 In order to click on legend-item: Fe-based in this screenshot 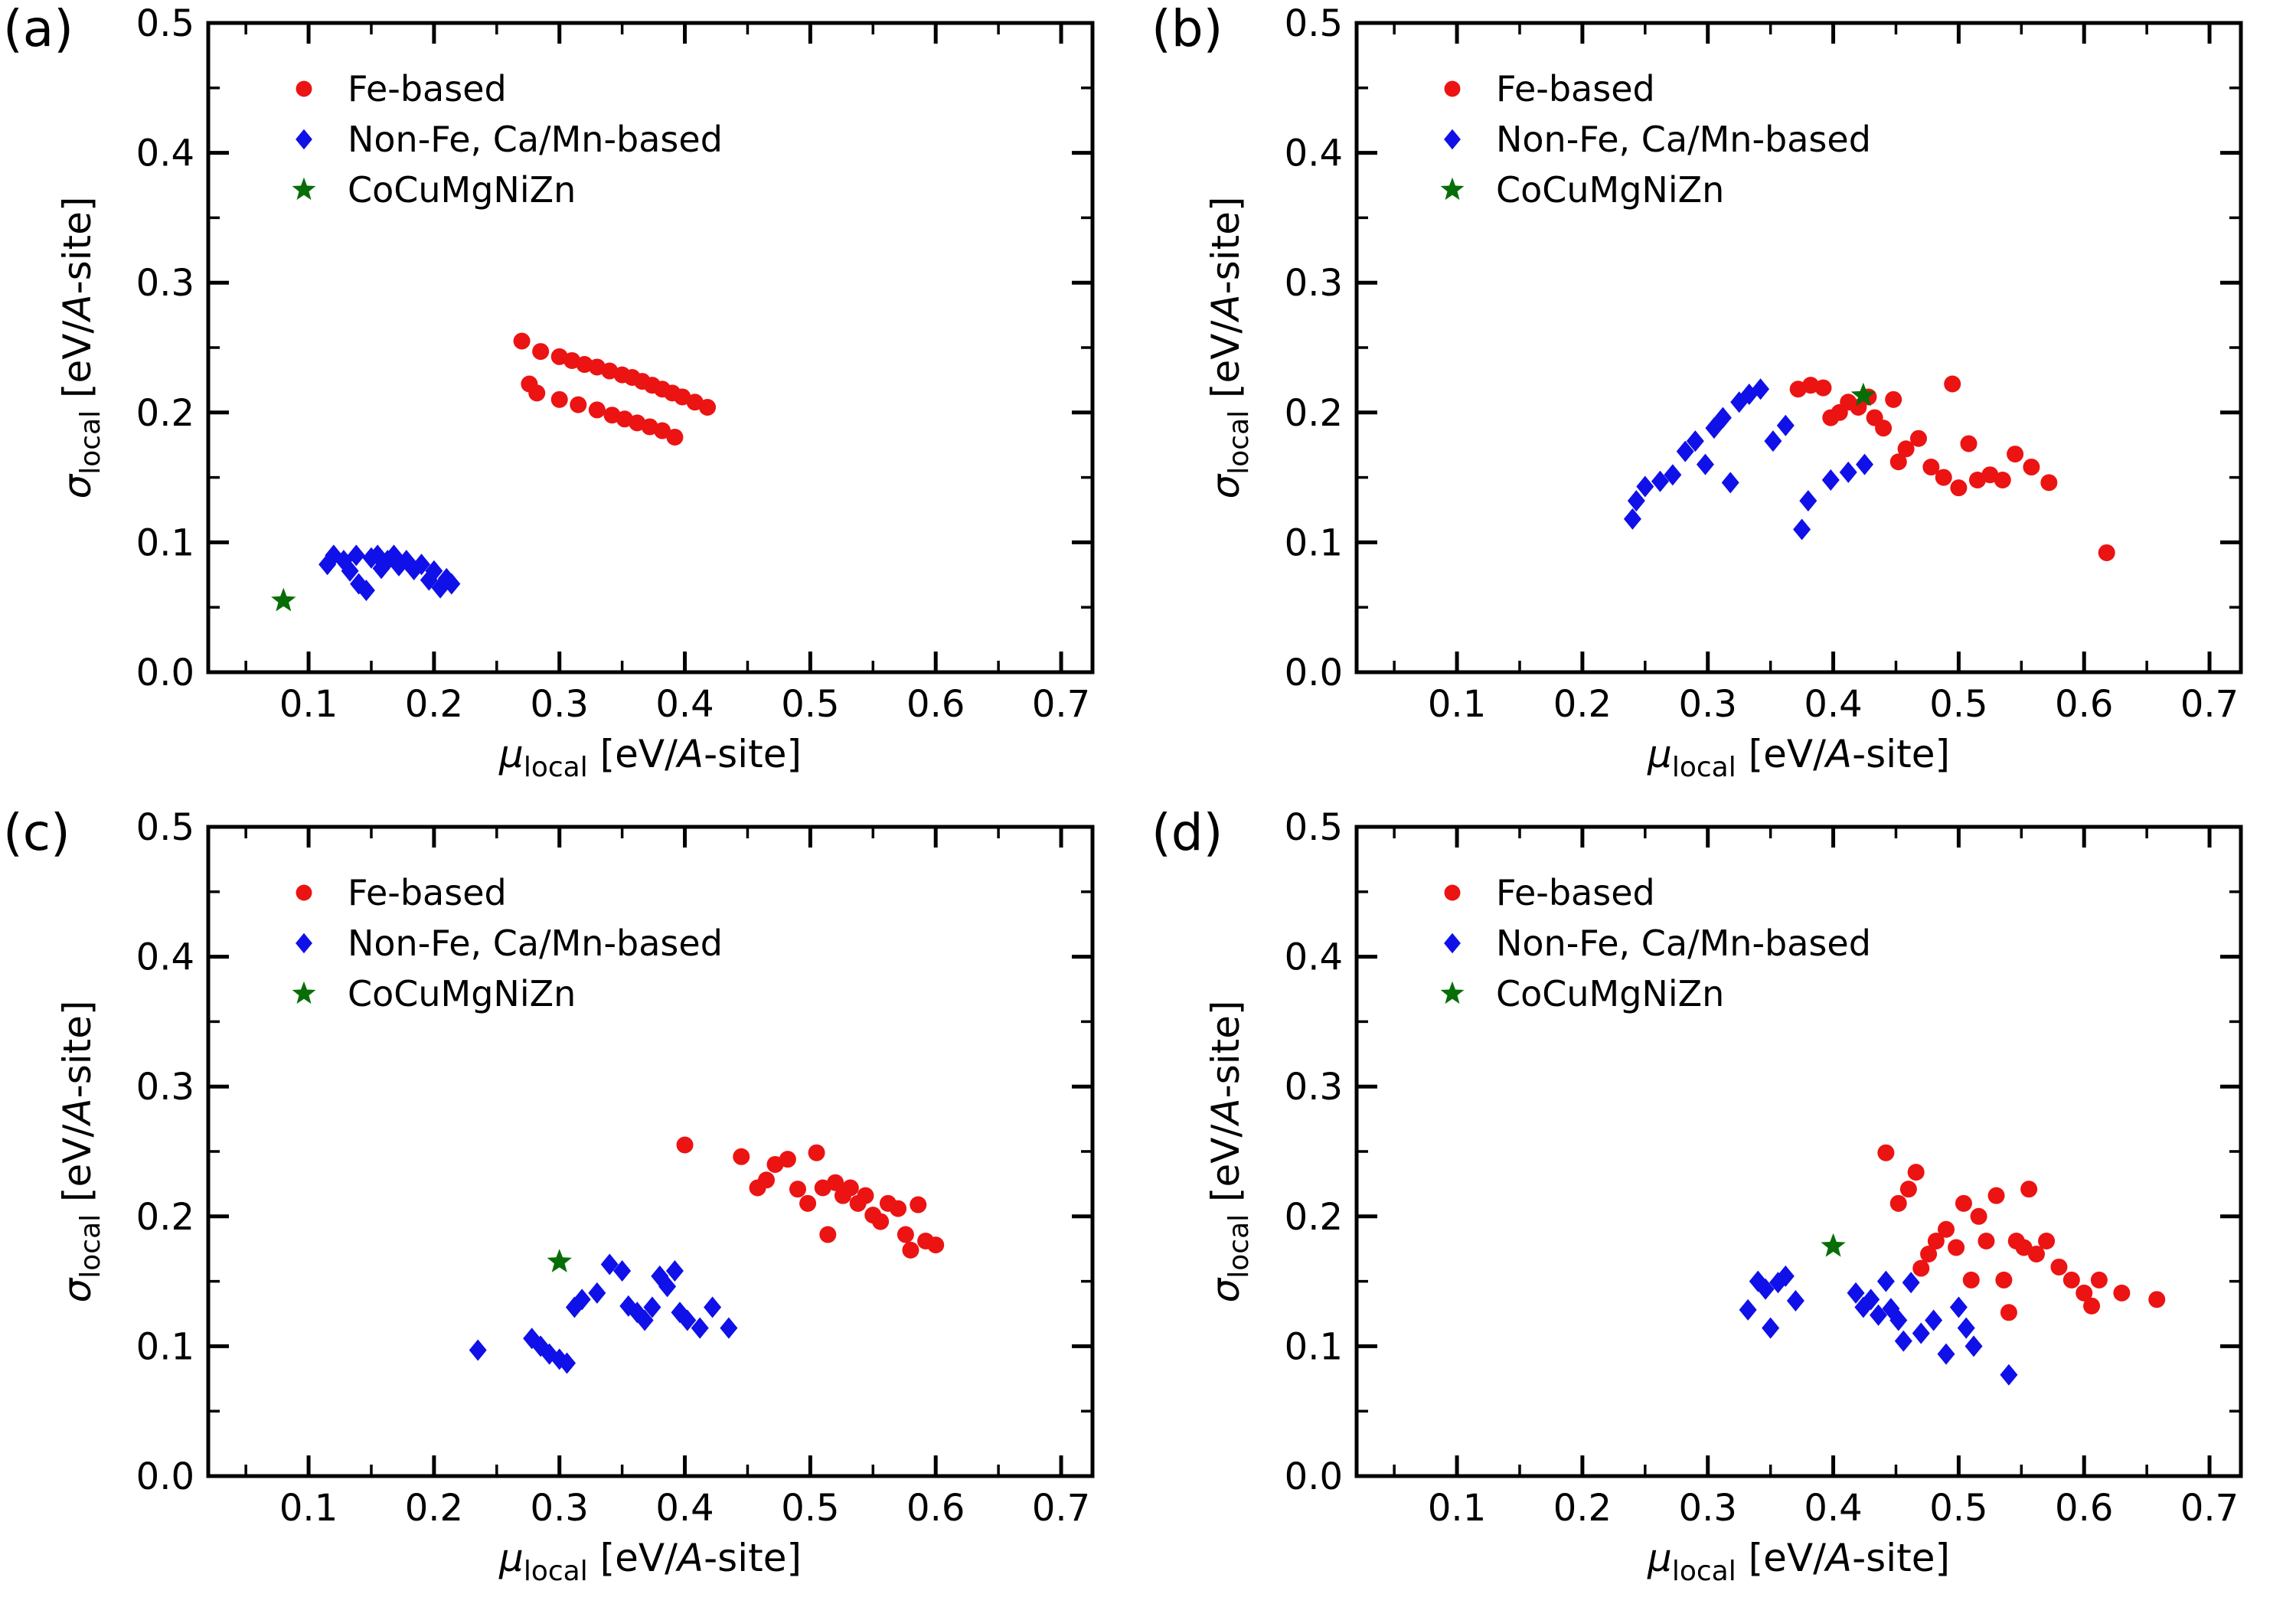, I will do `click(1549, 893)`.